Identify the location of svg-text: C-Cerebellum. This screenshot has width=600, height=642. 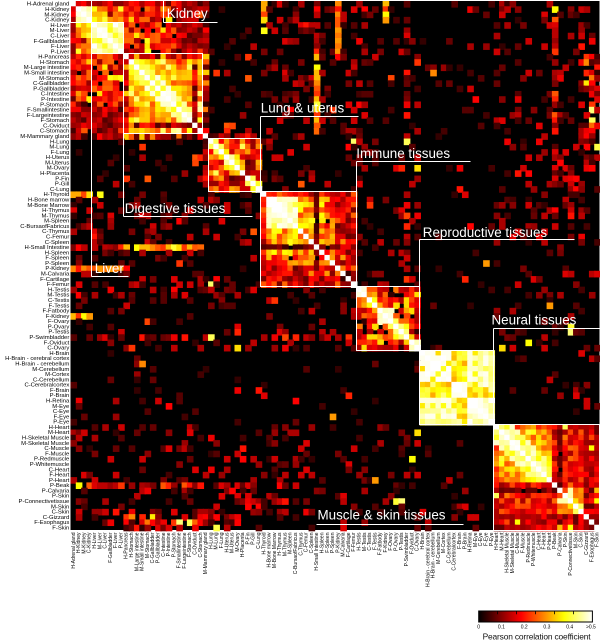
(449, 548).